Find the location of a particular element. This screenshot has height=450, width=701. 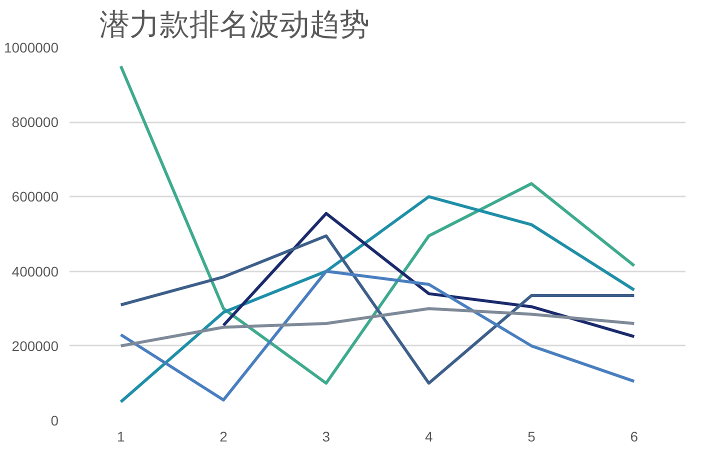

line-series is located at coordinates (377, 327).